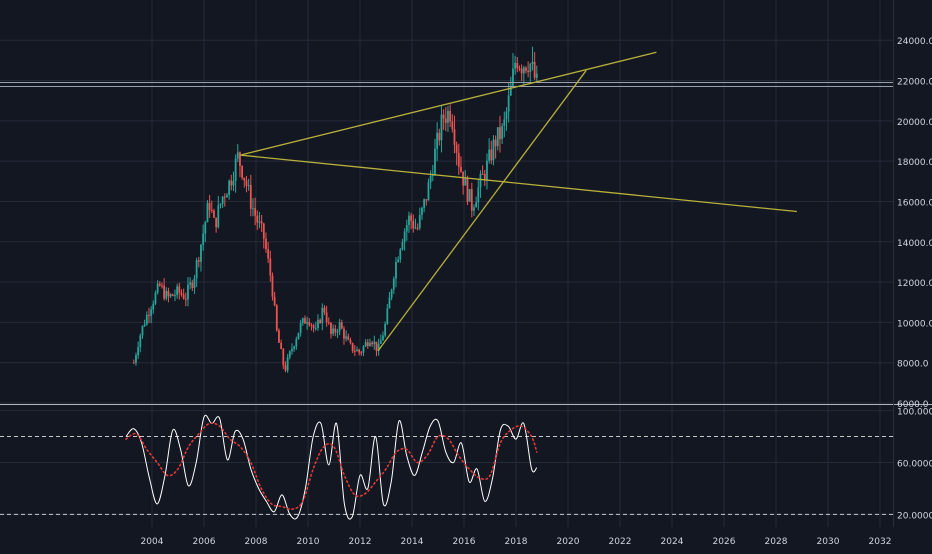 This screenshot has width=932, height=554. I want to click on stoch-axis-tick-label: 60.0000, so click(914, 464).